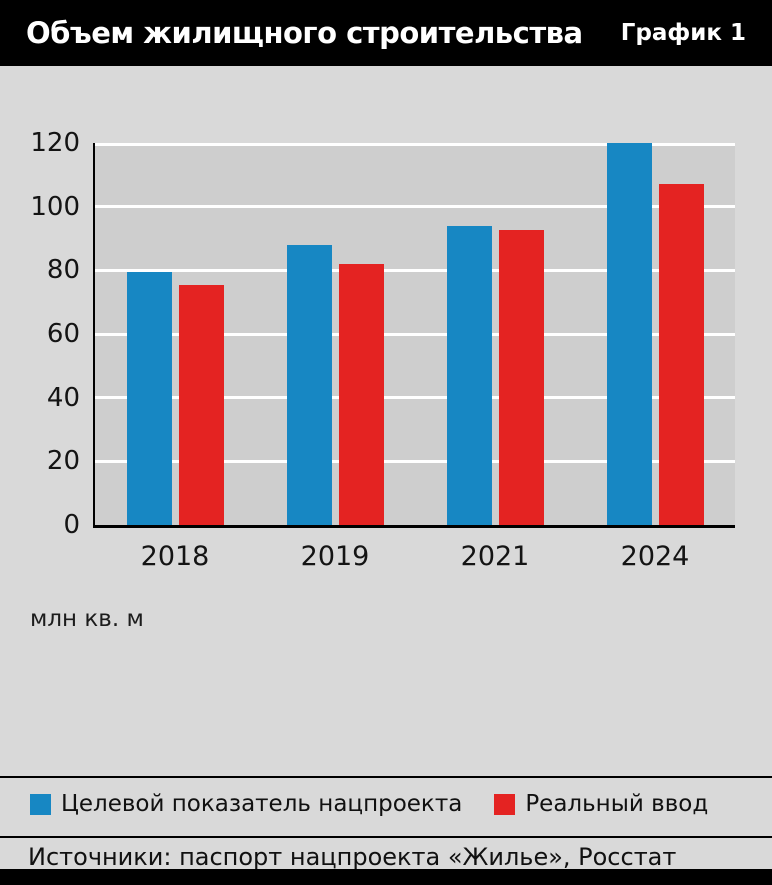 Image resolution: width=772 pixels, height=885 pixels. What do you see at coordinates (304, 33) in the screenshot?
I see `chart-title: Объем жилищного строительства` at bounding box center [304, 33].